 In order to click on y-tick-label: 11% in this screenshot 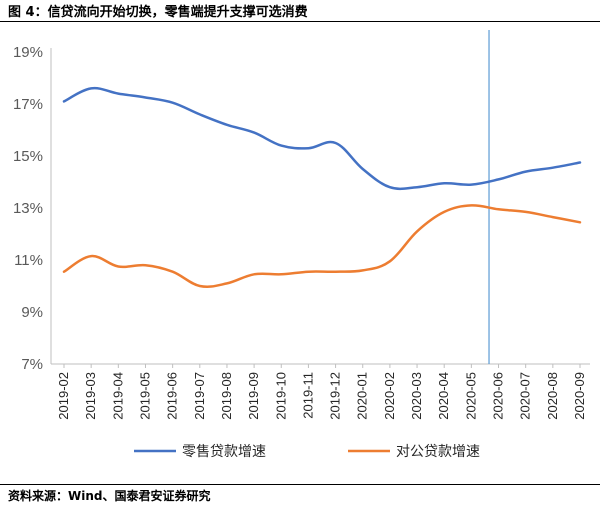, I will do `click(28, 260)`.